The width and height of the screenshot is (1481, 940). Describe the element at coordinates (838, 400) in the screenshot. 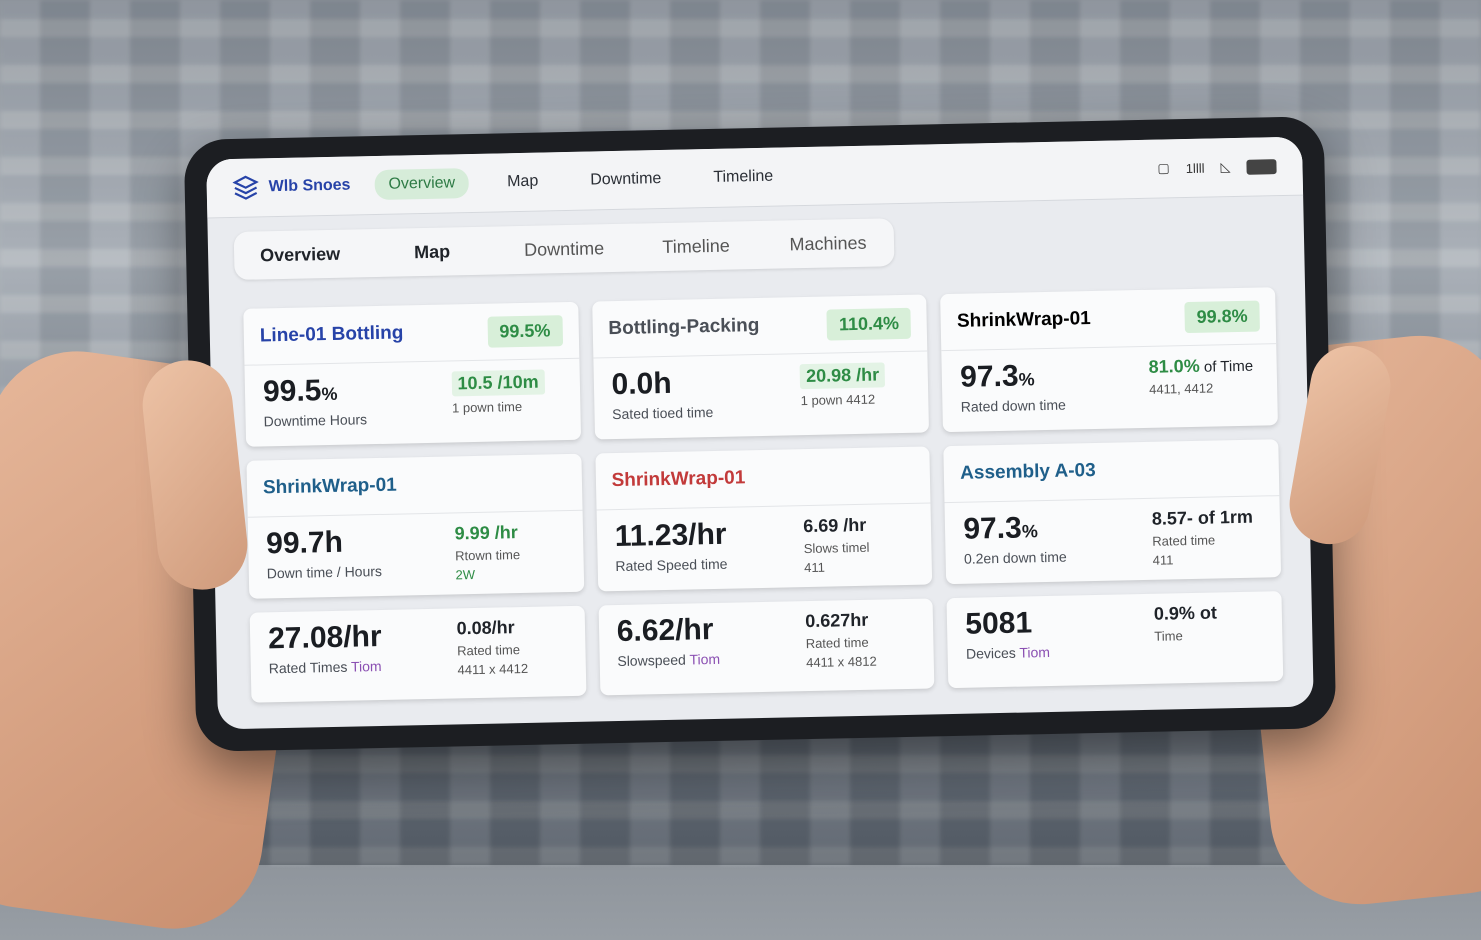

I see `secondary-label: 1 pown 4412` at that location.